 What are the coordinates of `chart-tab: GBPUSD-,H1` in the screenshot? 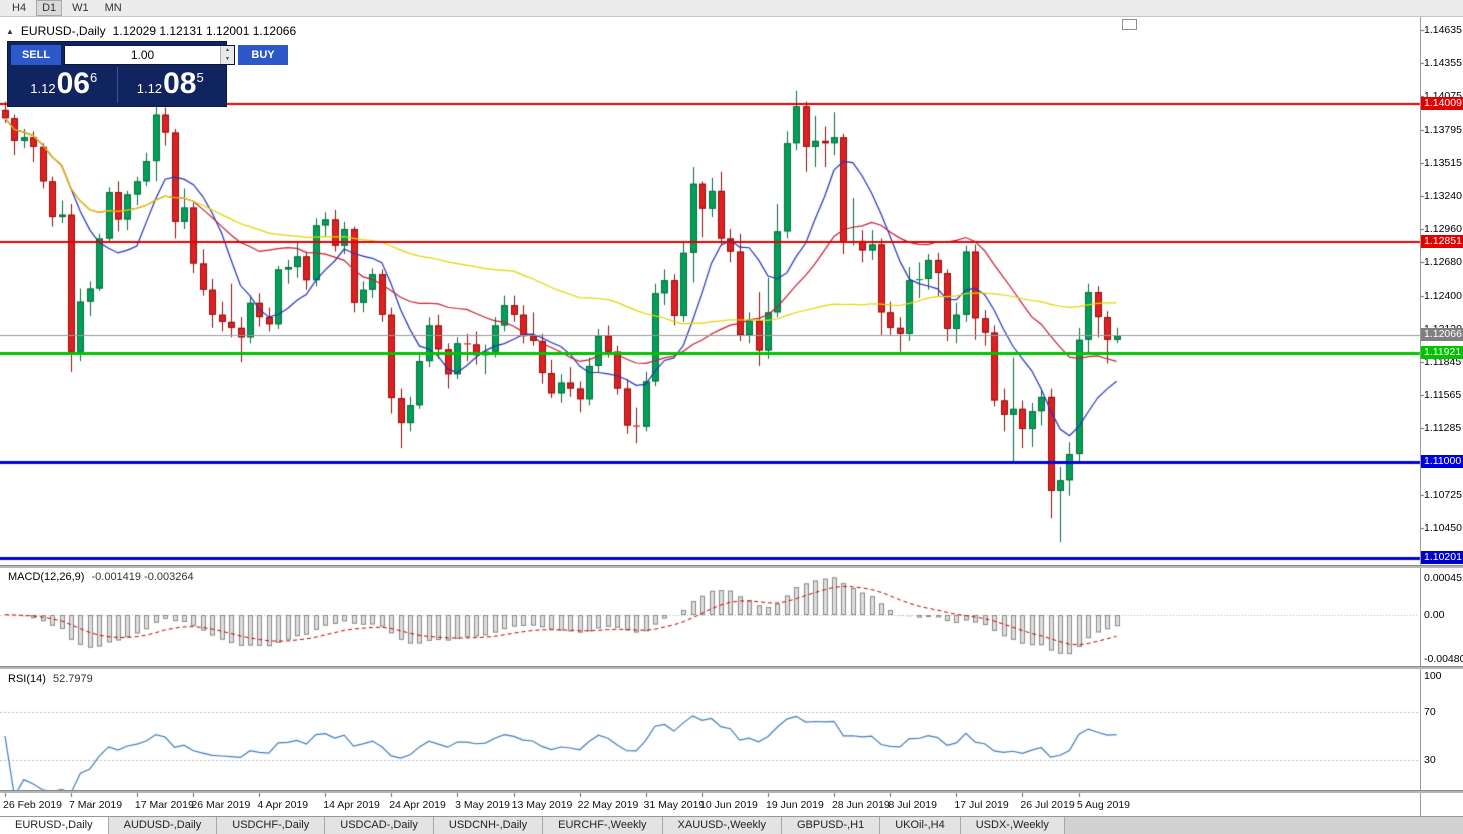 It's located at (831, 825).